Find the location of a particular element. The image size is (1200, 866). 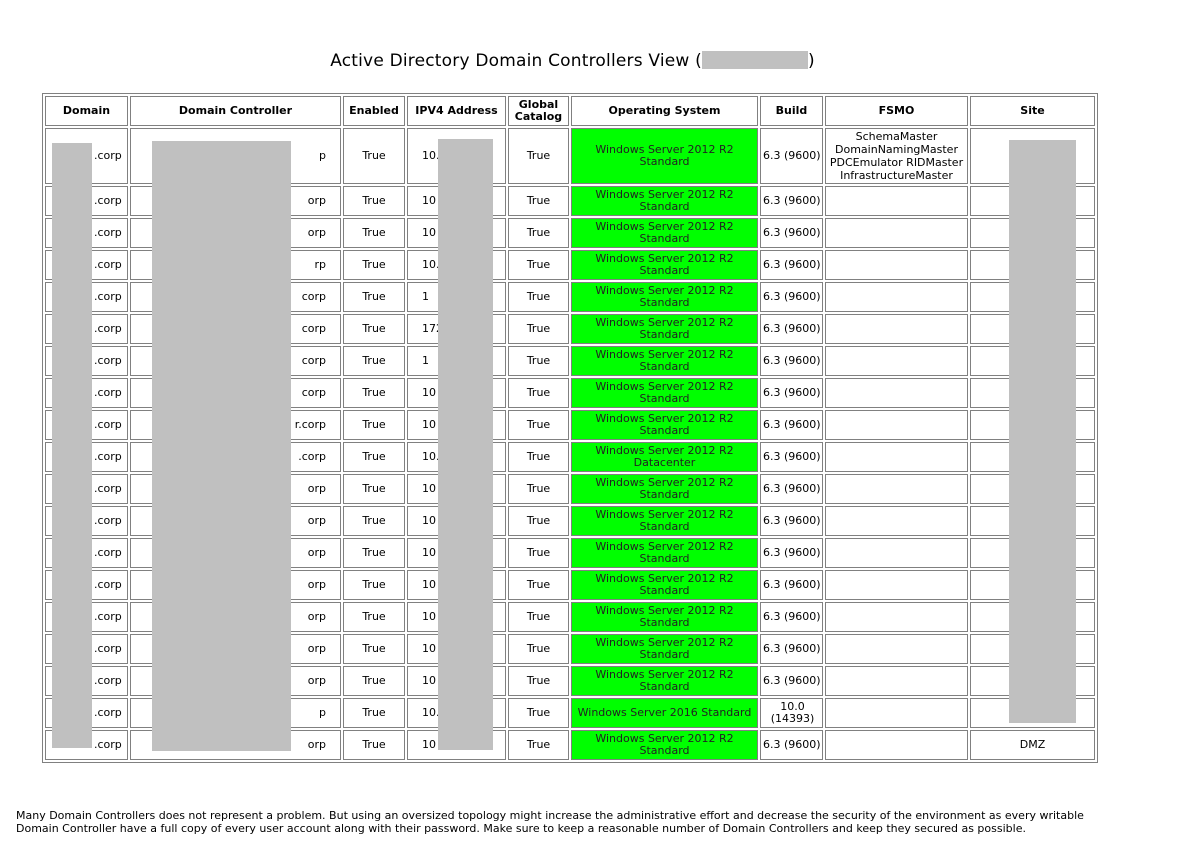

header-ipv4-address: IPV4 Address is located at coordinates (456, 111).